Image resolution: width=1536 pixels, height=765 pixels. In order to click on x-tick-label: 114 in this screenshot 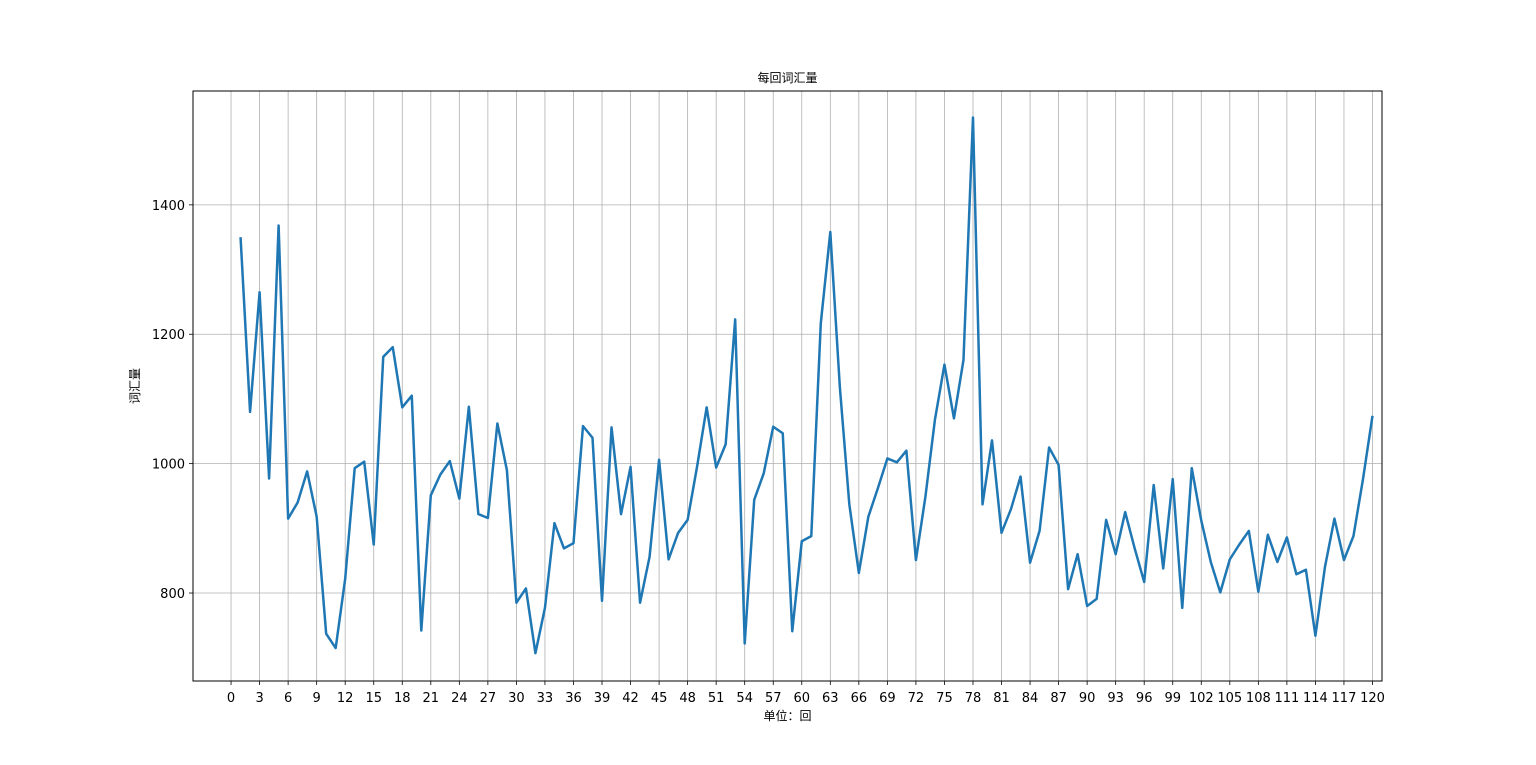, I will do `click(1315, 698)`.